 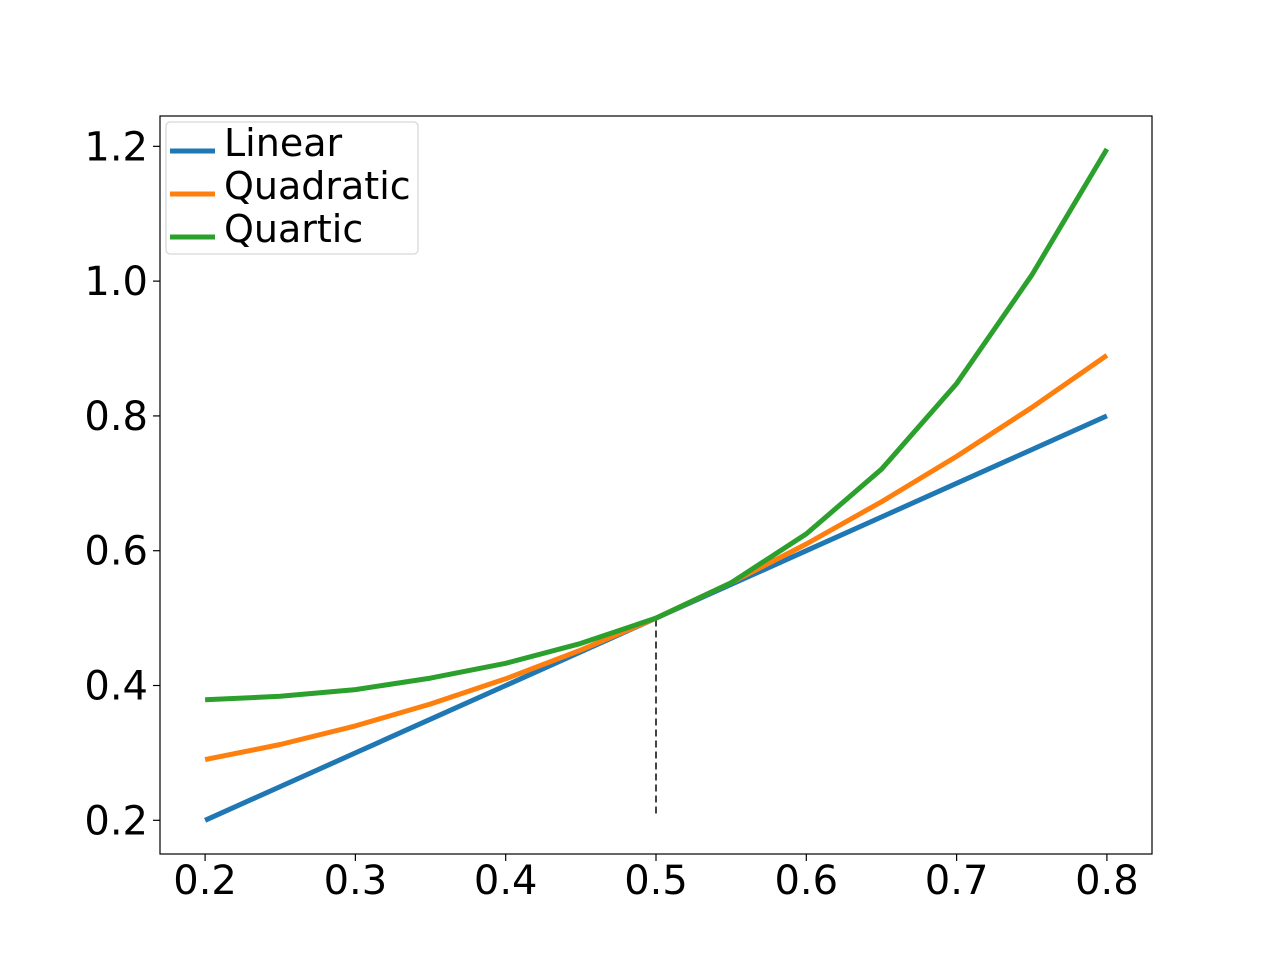 I want to click on x-tick-label: 0.6, so click(x=806, y=881).